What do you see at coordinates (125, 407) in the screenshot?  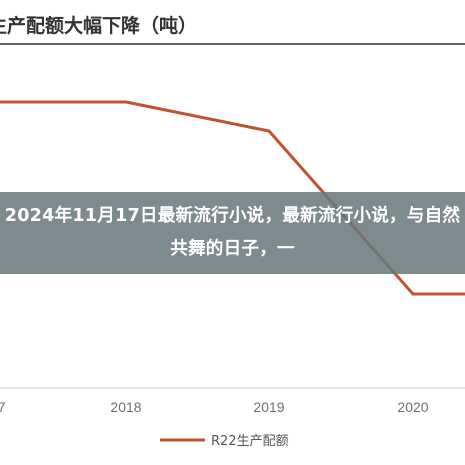 I see `x-tick-label-2018: 2018` at bounding box center [125, 407].